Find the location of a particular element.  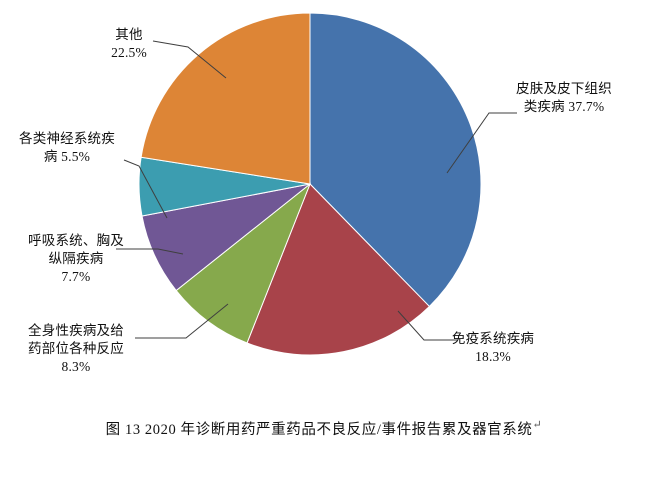

pie-label-respiratory: 呼吸系统、胸及 纵隔疾病 7.7% is located at coordinates (76, 258).